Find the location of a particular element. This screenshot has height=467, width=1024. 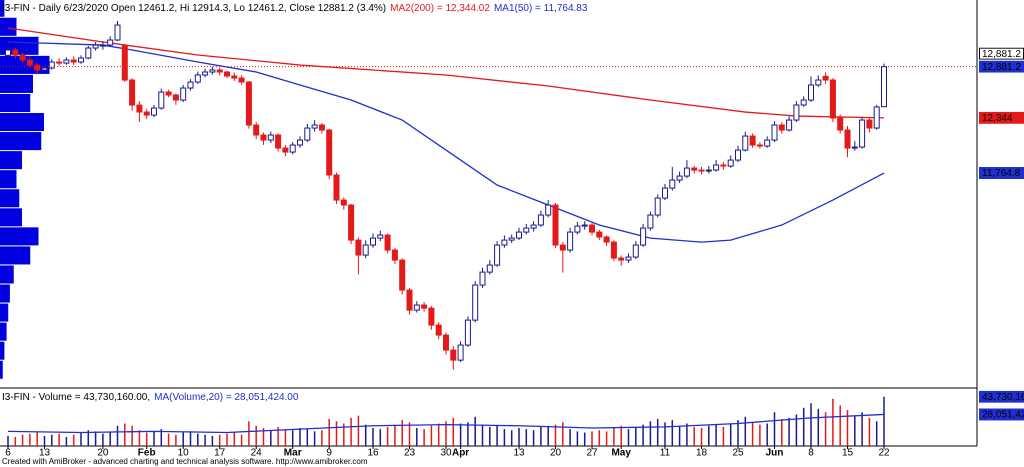

x-tick-label: 6 is located at coordinates (8, 453).